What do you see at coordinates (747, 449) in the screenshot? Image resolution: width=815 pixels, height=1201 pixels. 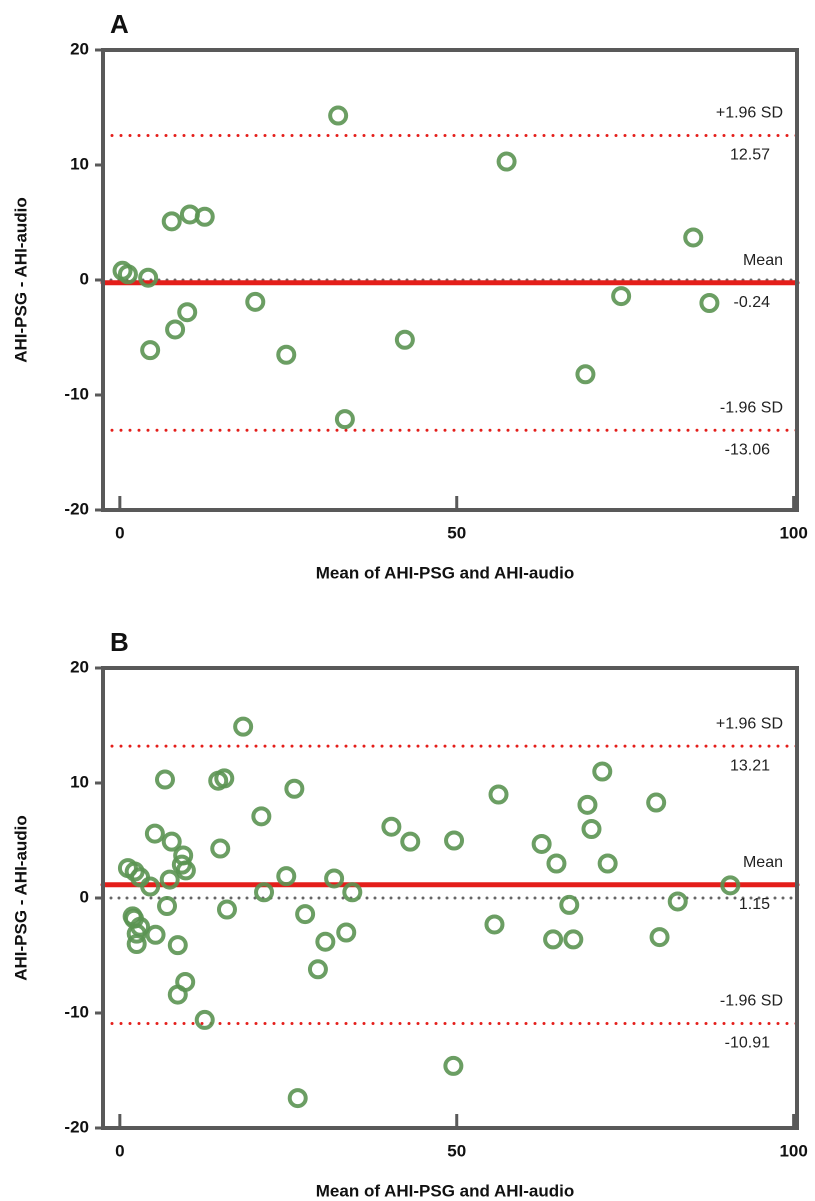 I see `line-value: -13.06` at bounding box center [747, 449].